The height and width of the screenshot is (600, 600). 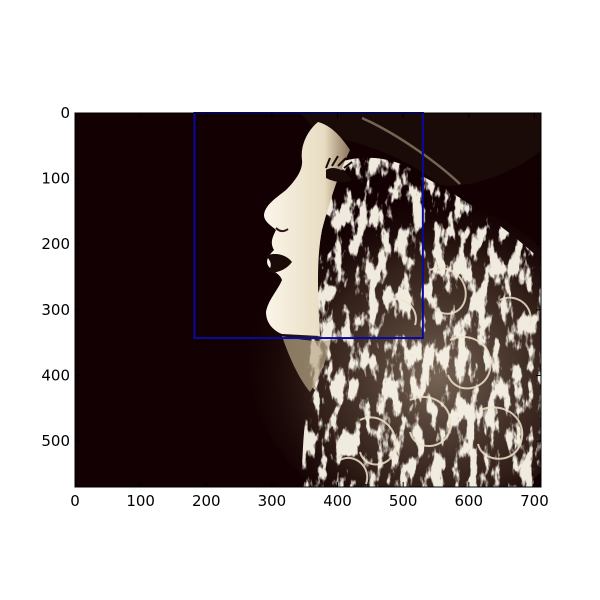 I want to click on curl-strokes, so click(x=435, y=376).